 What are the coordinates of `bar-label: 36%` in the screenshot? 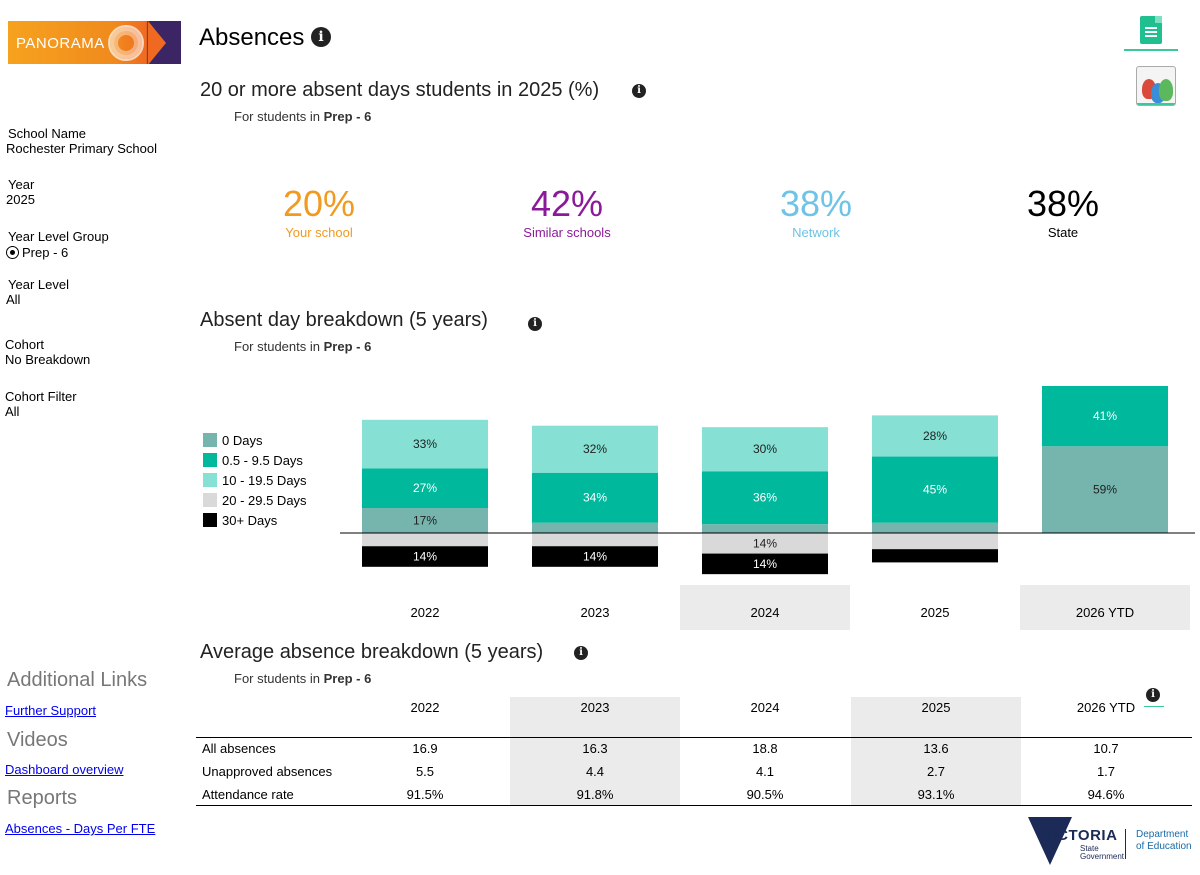 It's located at (765, 498).